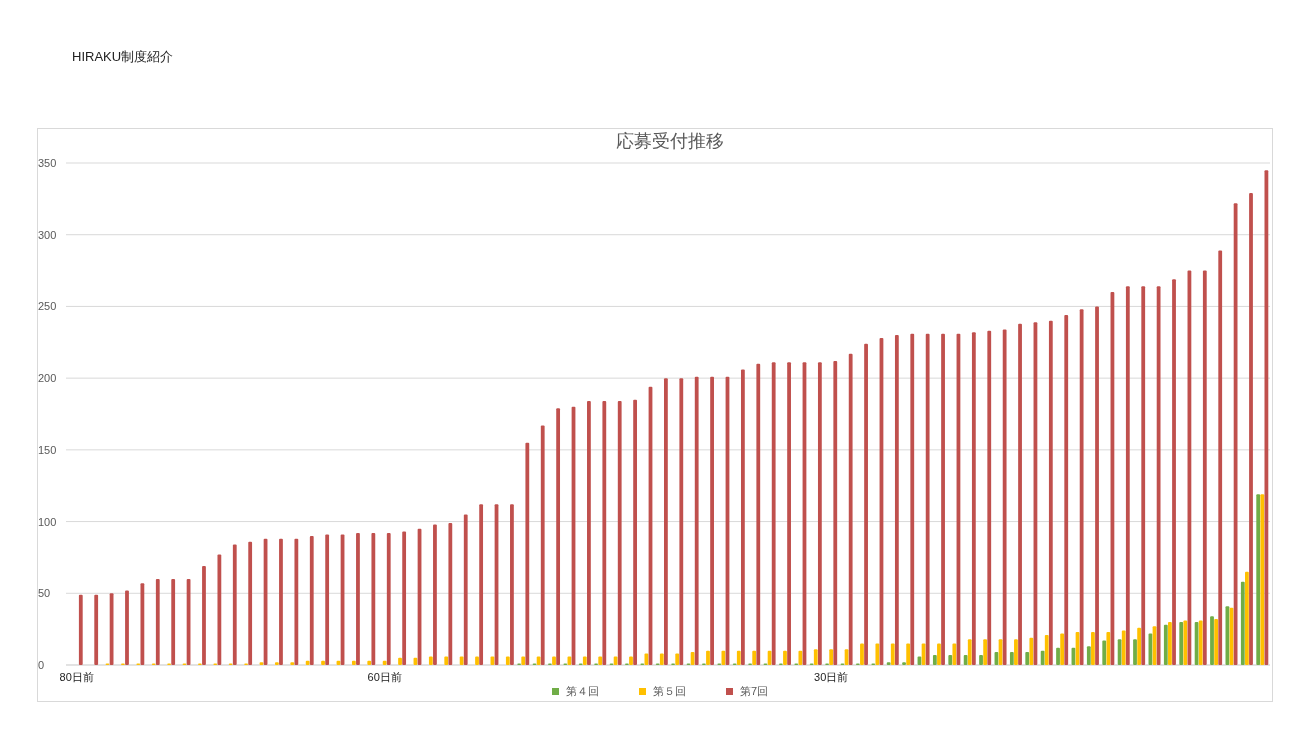  Describe the element at coordinates (47, 378) in the screenshot. I see `y-tick-label: 200` at that location.